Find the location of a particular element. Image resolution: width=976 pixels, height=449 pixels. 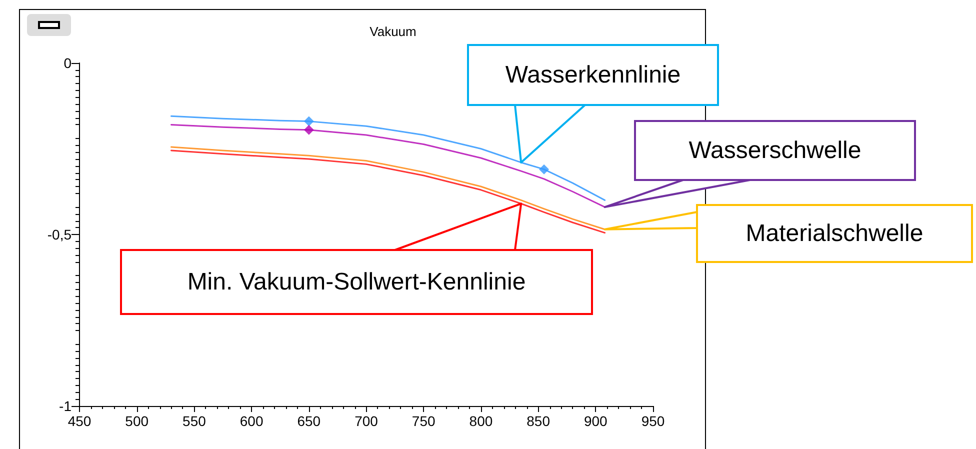

x-tick-label: 450 is located at coordinates (80, 421).